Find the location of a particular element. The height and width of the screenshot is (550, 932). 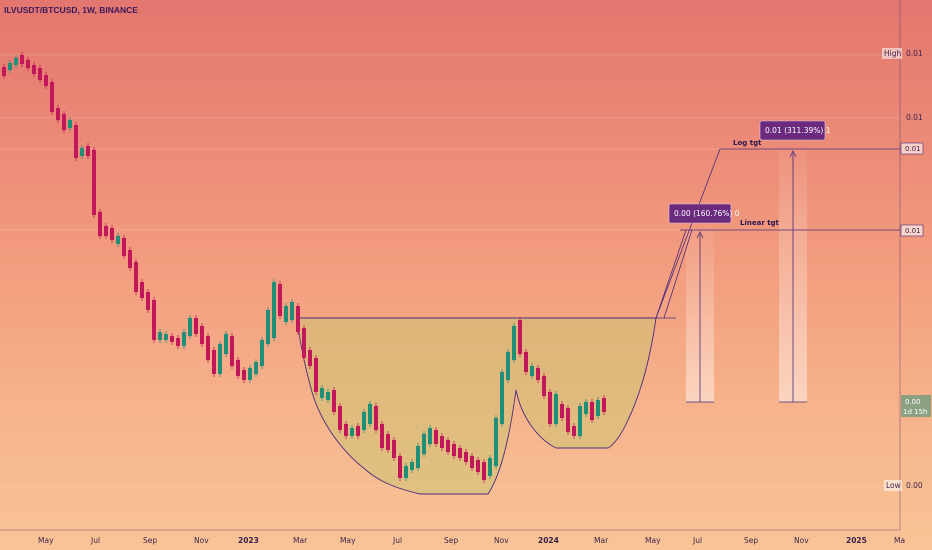

current-price-badge is located at coordinates (916, 406).